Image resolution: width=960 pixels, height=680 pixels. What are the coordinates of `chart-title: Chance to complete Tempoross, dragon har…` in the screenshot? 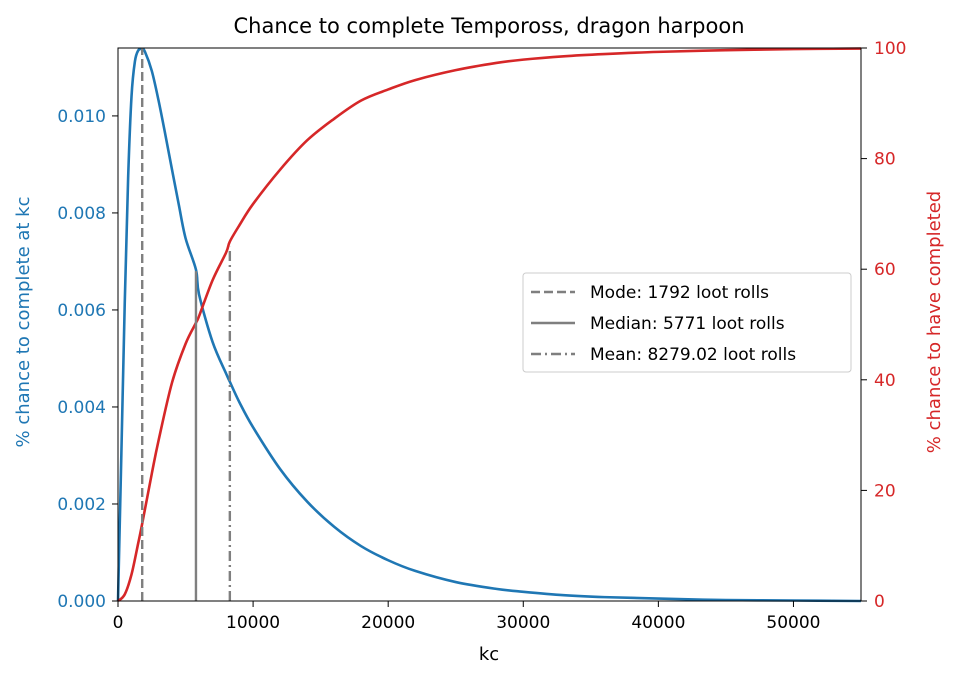 It's located at (488, 26).